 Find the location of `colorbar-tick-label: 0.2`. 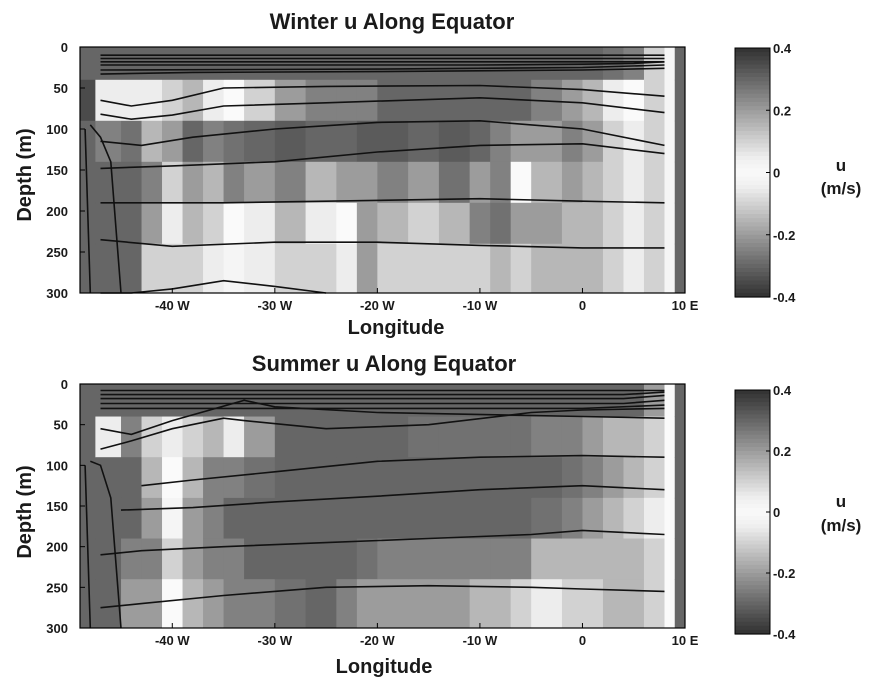

colorbar-tick-label: 0.2 is located at coordinates (782, 110).